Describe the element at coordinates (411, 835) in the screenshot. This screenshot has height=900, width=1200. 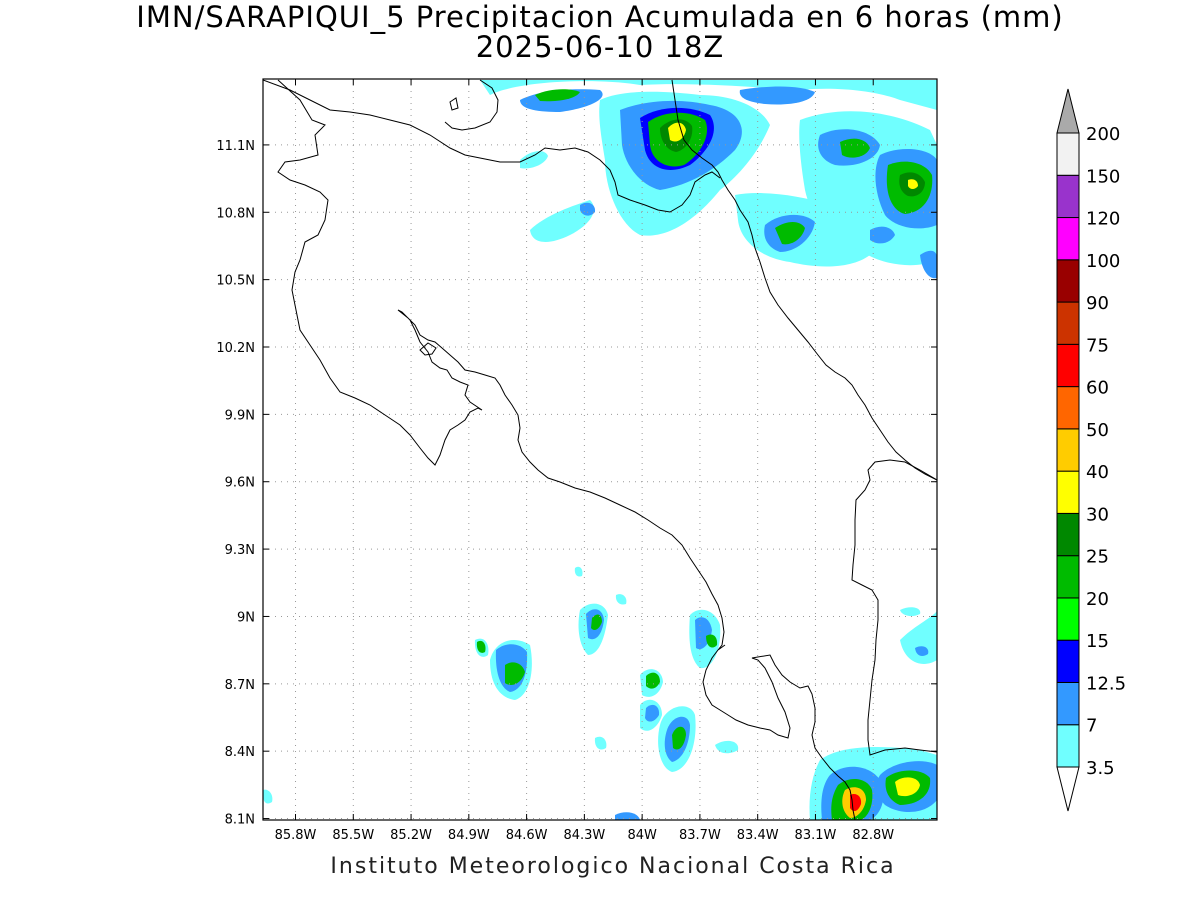
I see `x-tick-label: 85.2W` at that location.